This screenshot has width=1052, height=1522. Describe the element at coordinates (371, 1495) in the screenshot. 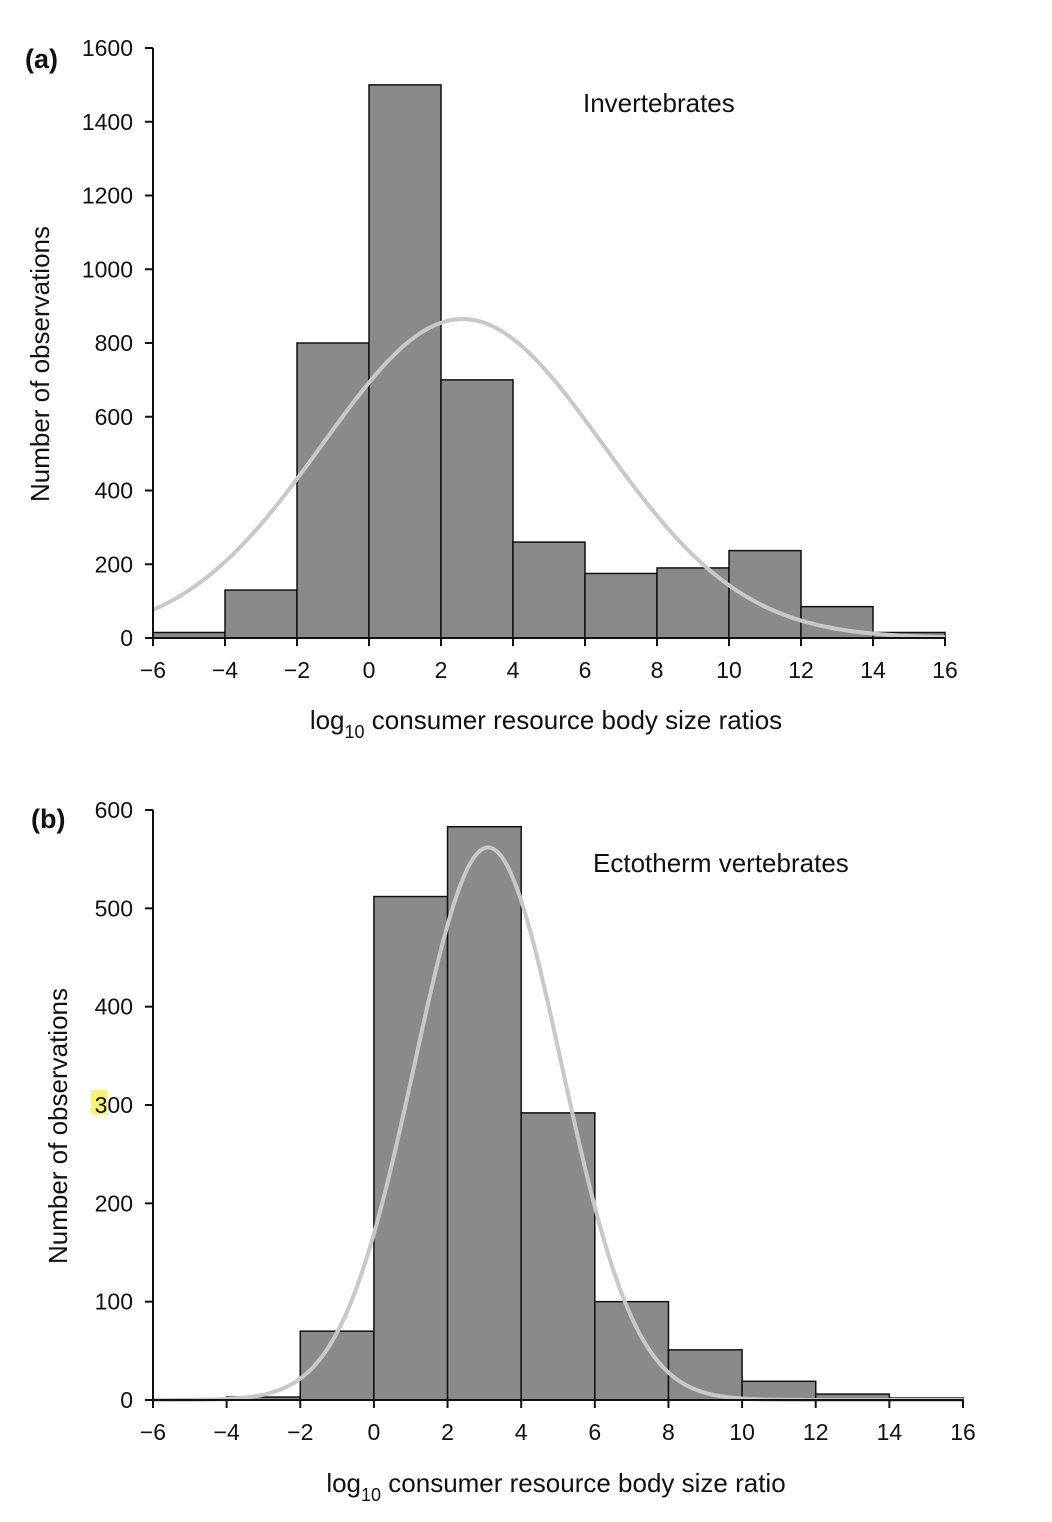

I see `x-axis-title-b-sub: 10` at that location.